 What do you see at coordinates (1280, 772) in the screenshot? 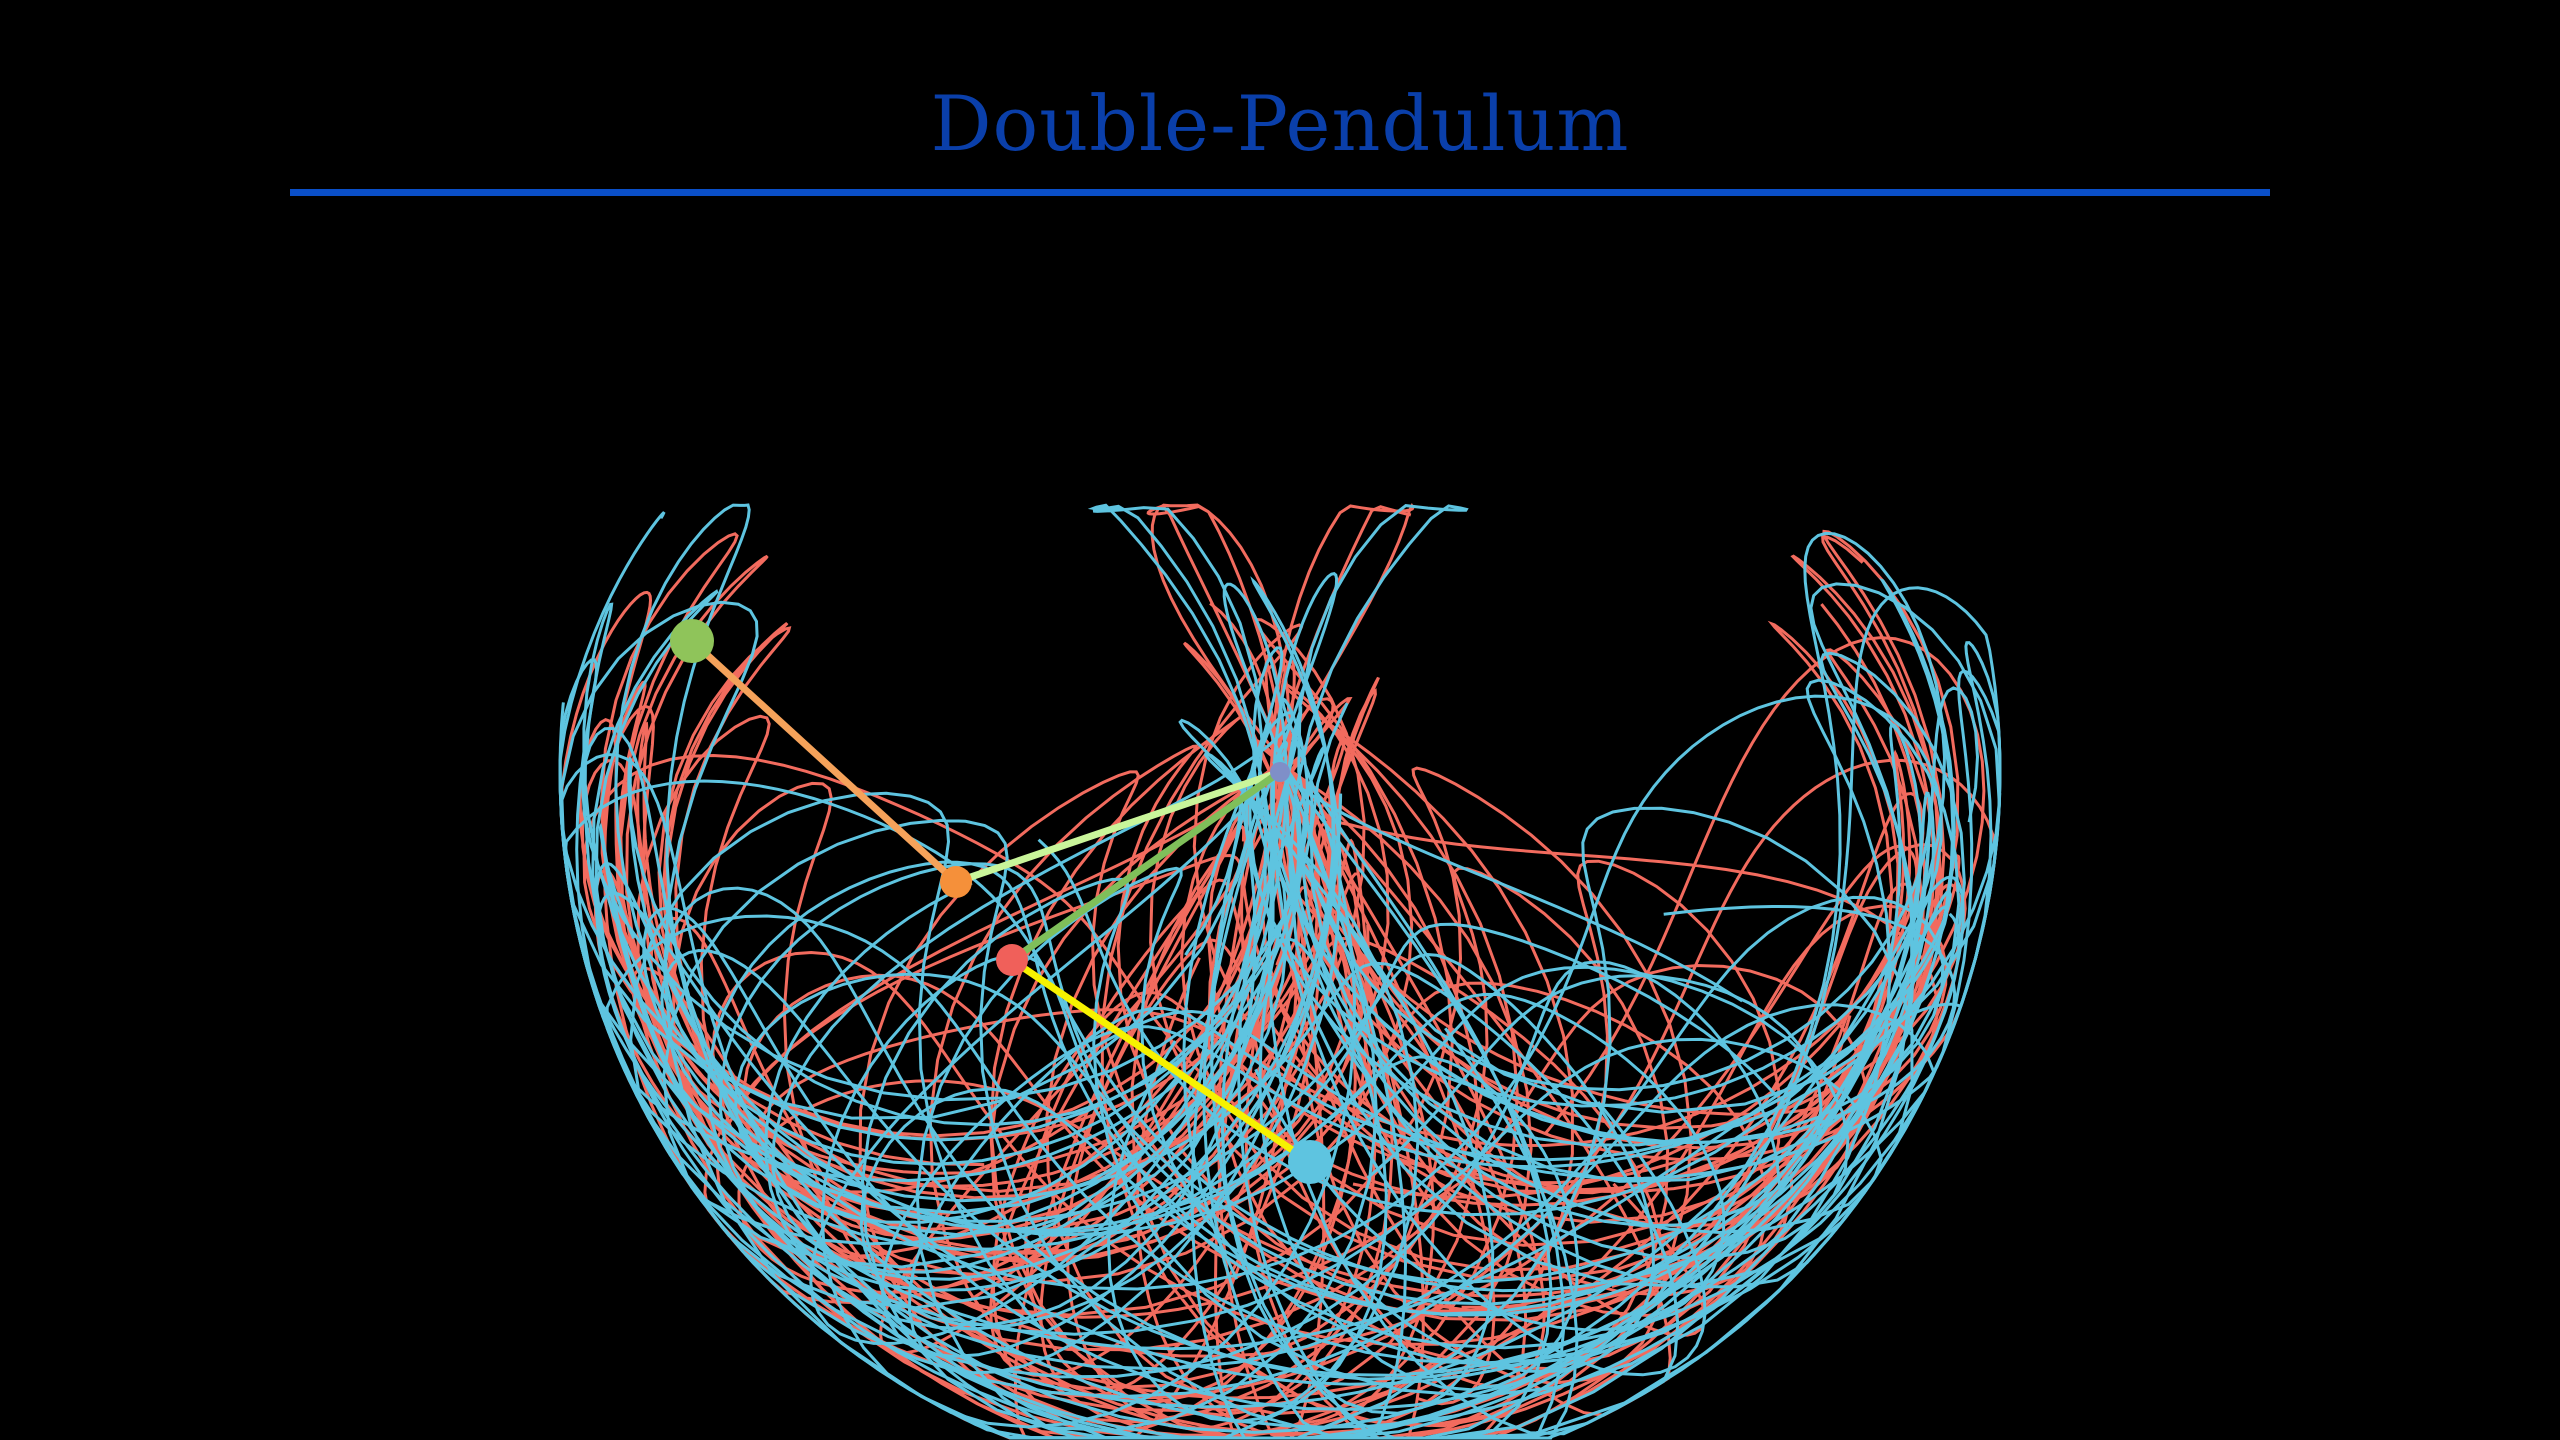
I see `pivot-point-icon` at bounding box center [1280, 772].